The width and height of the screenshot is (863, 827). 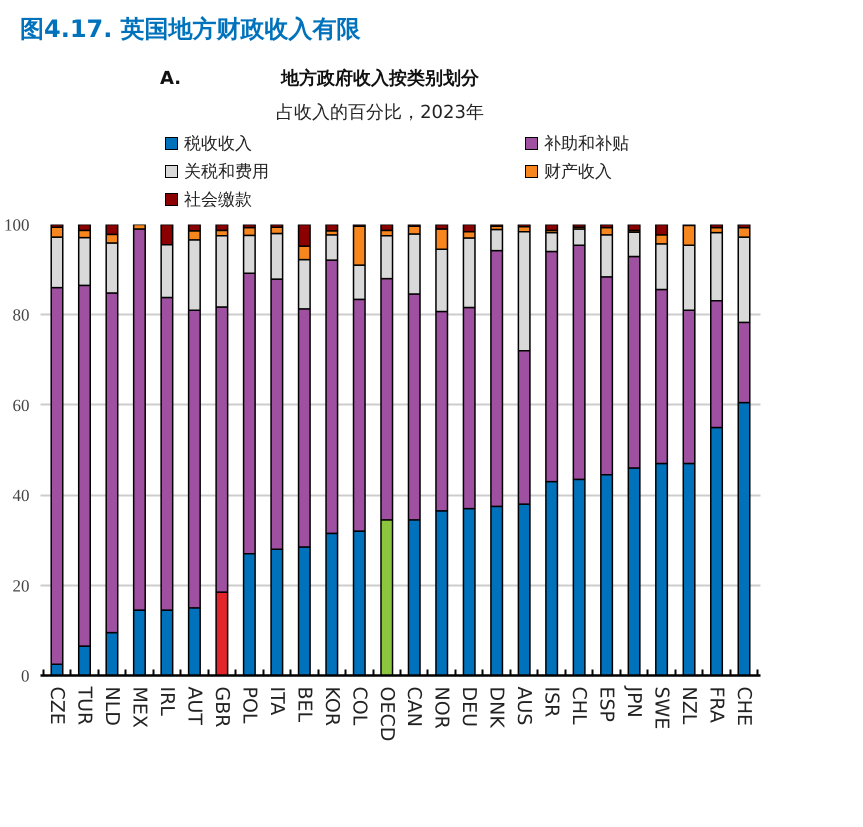 I want to click on x-tick-label: AUS, so click(x=524, y=706).